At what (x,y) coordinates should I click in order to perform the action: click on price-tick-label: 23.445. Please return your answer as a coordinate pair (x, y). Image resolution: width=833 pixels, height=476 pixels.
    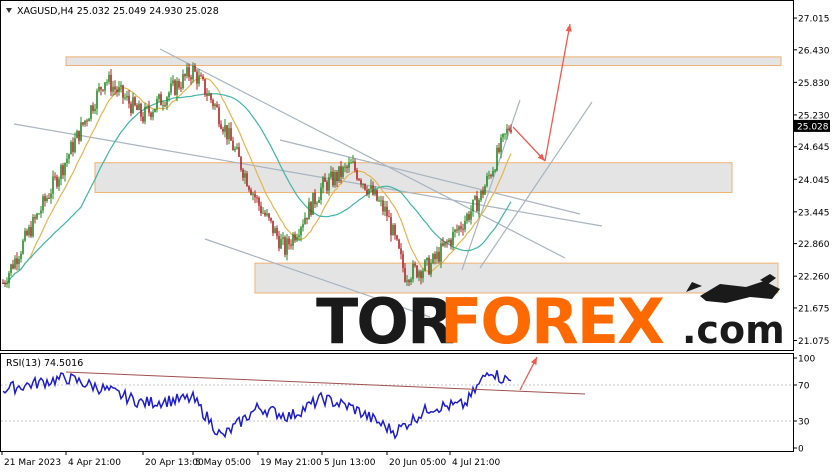
    Looking at the image, I should click on (814, 213).